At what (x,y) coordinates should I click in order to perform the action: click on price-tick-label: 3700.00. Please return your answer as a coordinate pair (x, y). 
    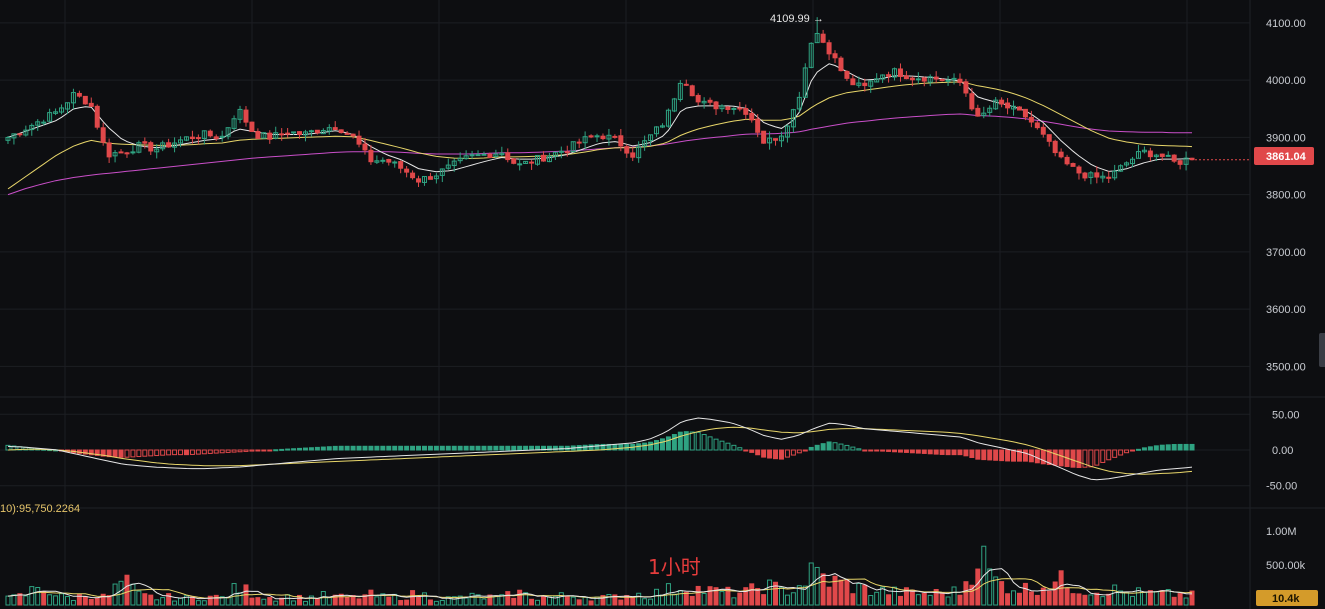
    Looking at the image, I should click on (1286, 253).